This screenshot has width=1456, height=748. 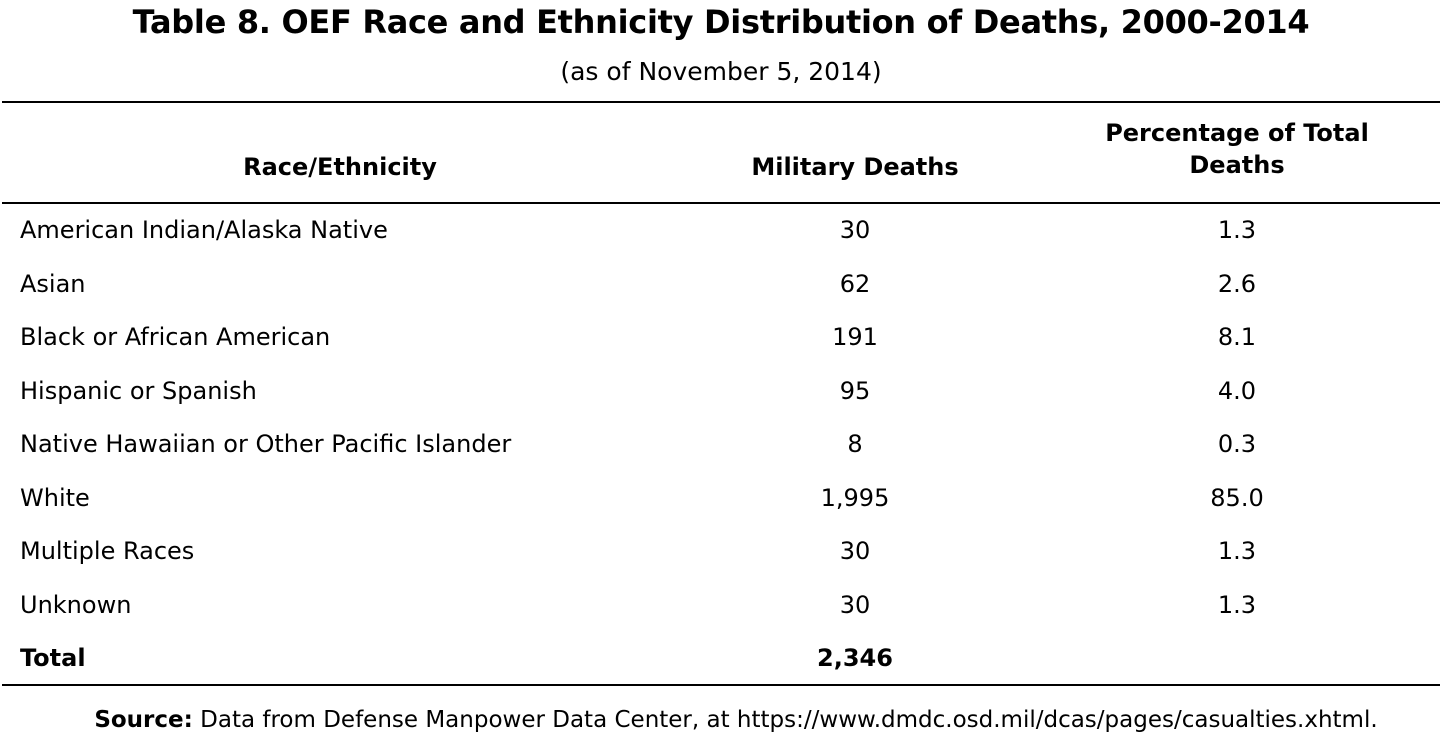 I want to click on race-cell: Black or African American, so click(x=175, y=337).